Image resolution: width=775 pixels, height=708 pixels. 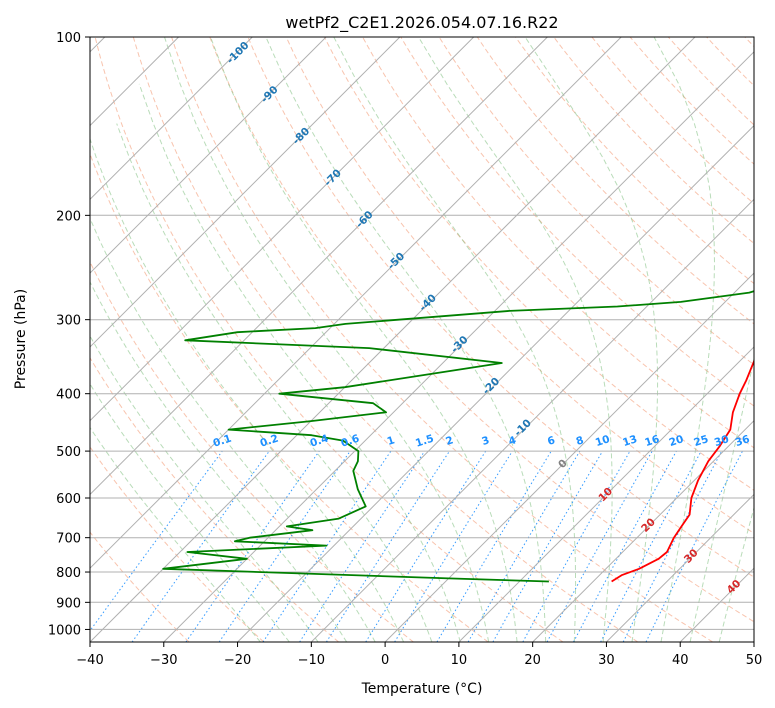 What do you see at coordinates (701, 441) in the screenshot?
I see `mixing-ratio-label: 25` at bounding box center [701, 441].